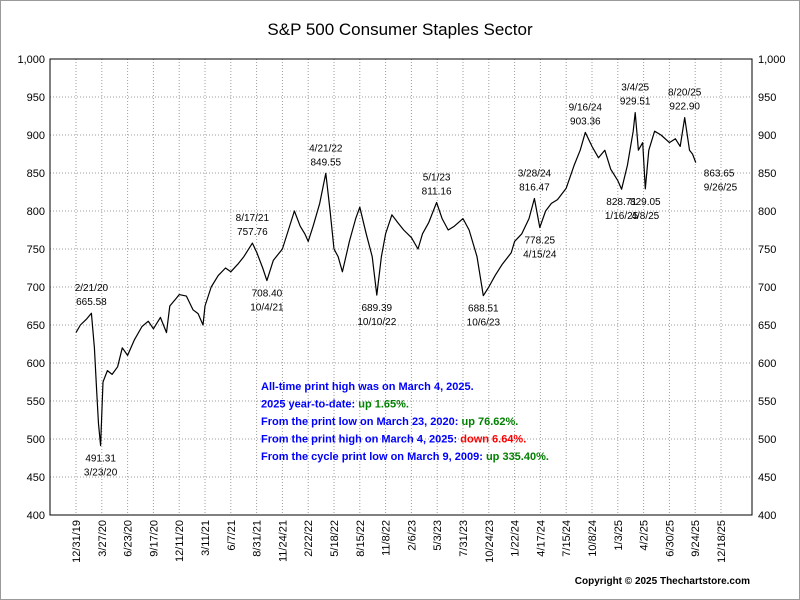 This screenshot has height=600, width=800. What do you see at coordinates (283, 541) in the screenshot?
I see `x-tick-label: 11/24/21` at bounding box center [283, 541].